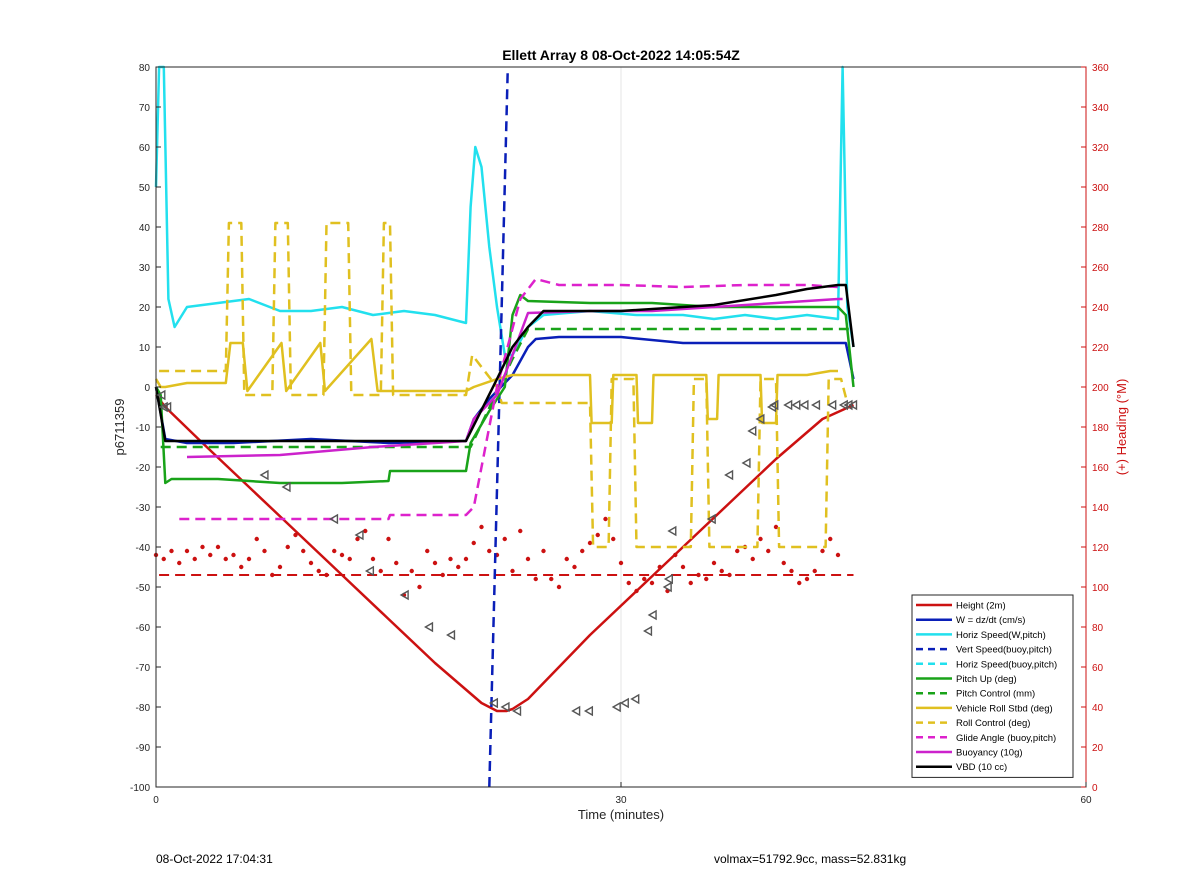 The image size is (1200, 885). Describe the element at coordinates (1100, 188) in the screenshot. I see `y2-tick-label: 300` at that location.